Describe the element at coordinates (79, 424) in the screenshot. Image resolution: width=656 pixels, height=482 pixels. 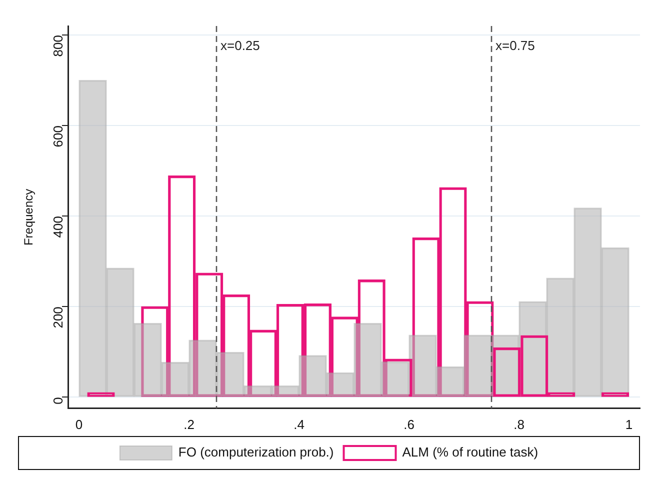
I see `x-tick-label: 0` at that location.